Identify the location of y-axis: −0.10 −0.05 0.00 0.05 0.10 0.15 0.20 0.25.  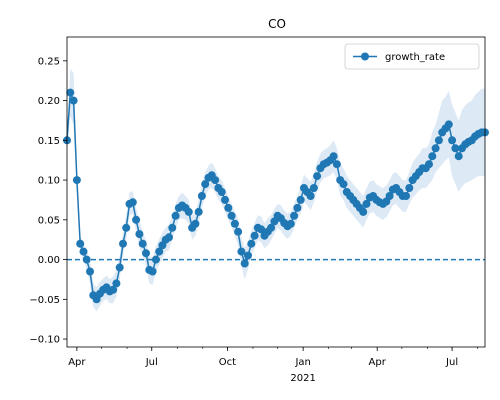
(48, 201).